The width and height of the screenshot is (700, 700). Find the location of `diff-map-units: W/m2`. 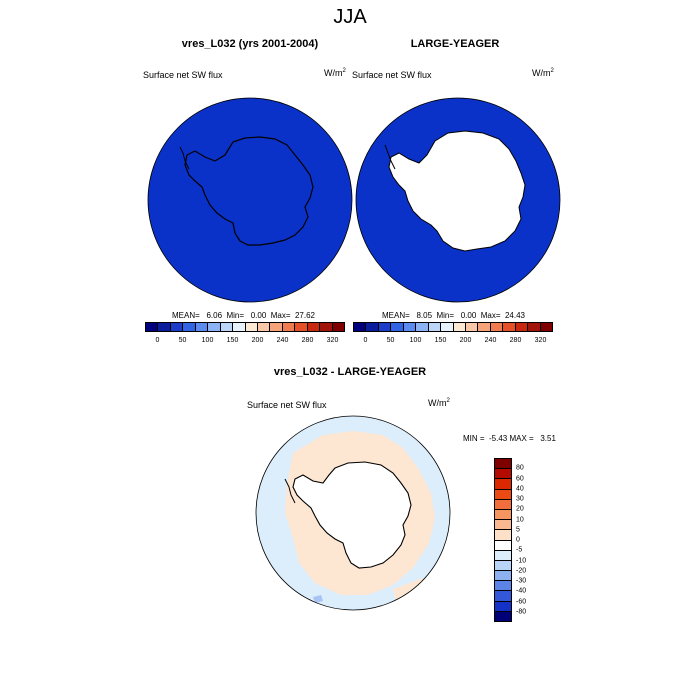

diff-map-units: W/m2 is located at coordinates (439, 403).